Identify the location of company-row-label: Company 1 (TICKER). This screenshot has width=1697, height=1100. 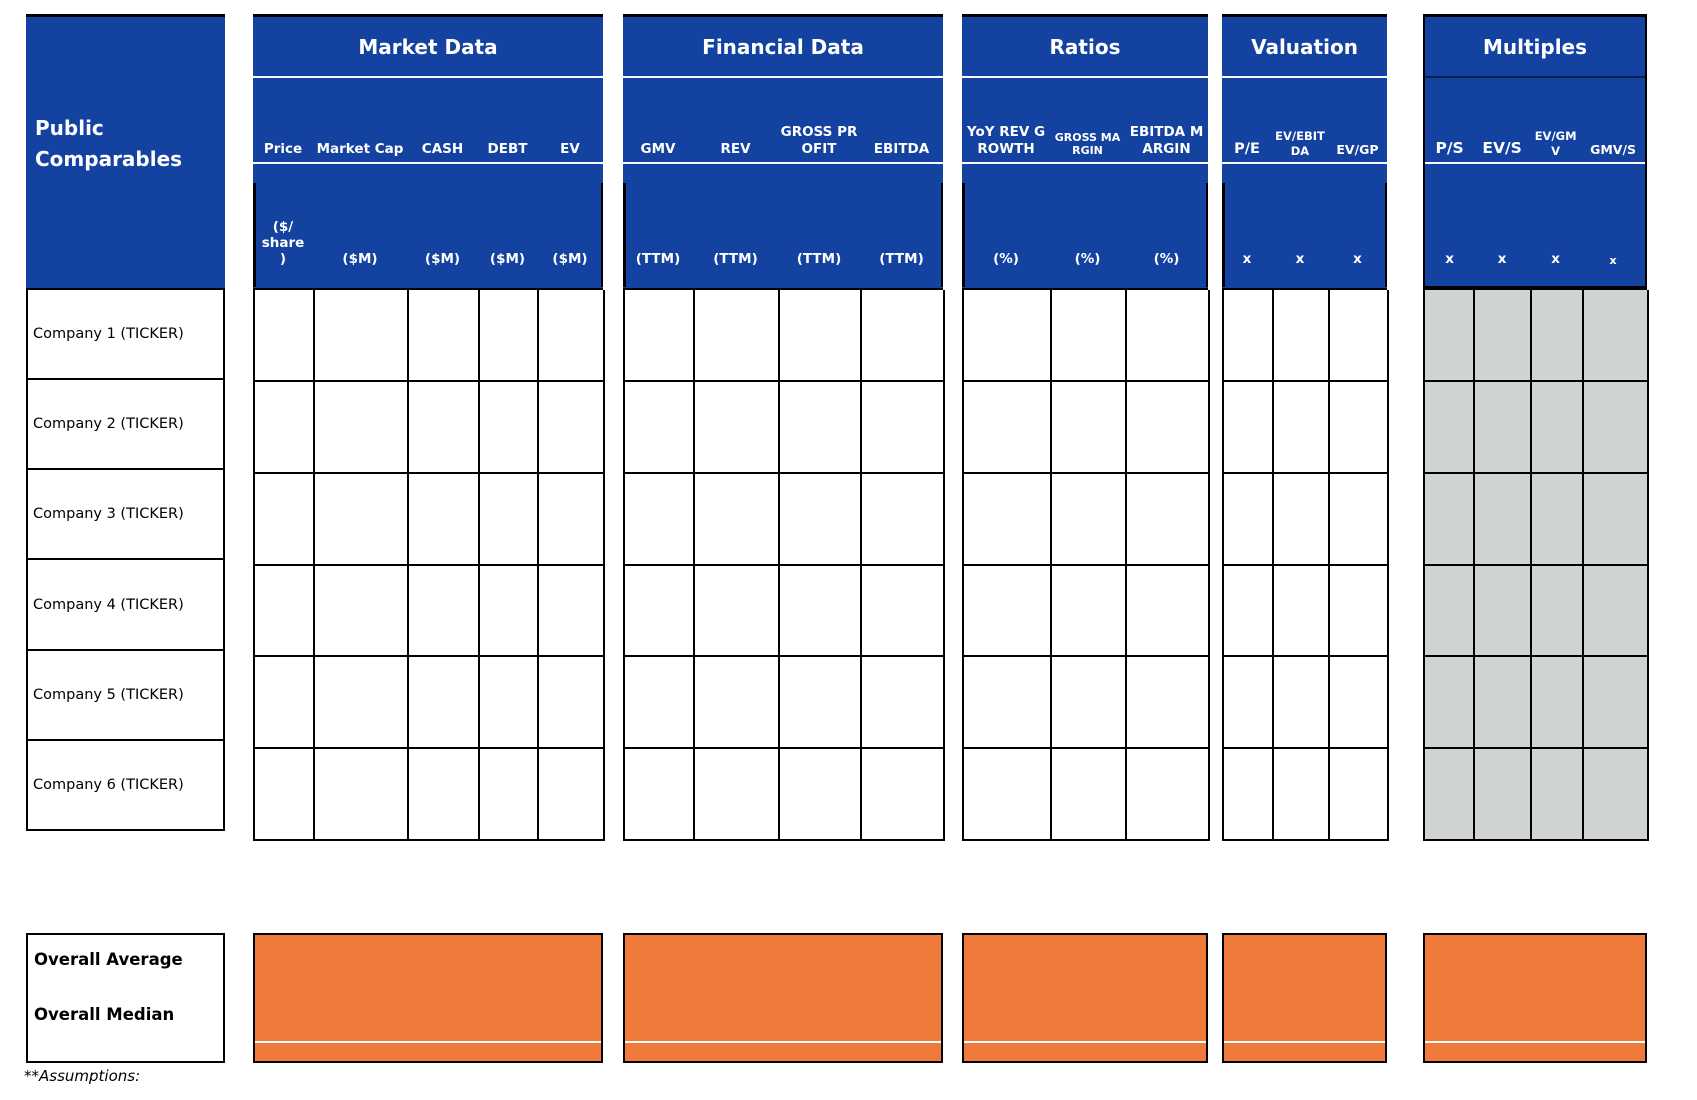
(125, 334).